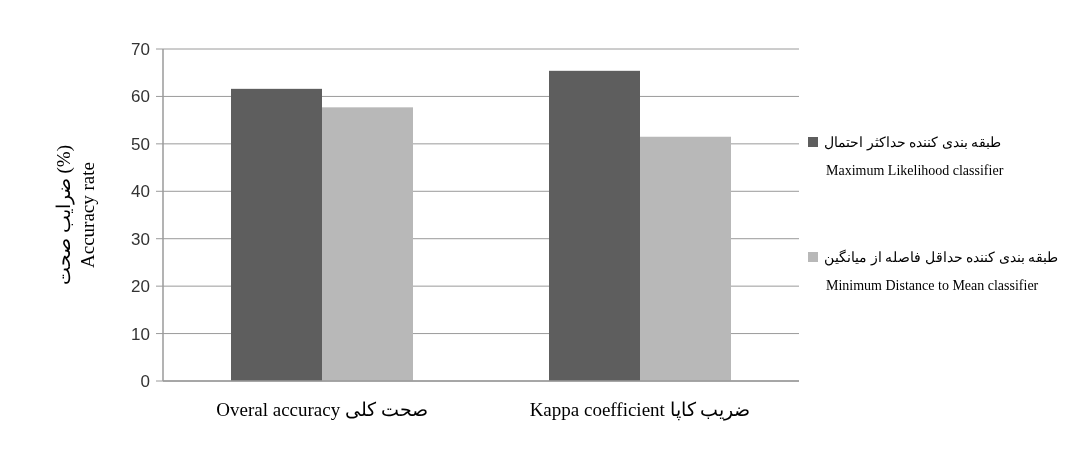 The height and width of the screenshot is (461, 1075). I want to click on y-tick-label: 60, so click(140, 97).